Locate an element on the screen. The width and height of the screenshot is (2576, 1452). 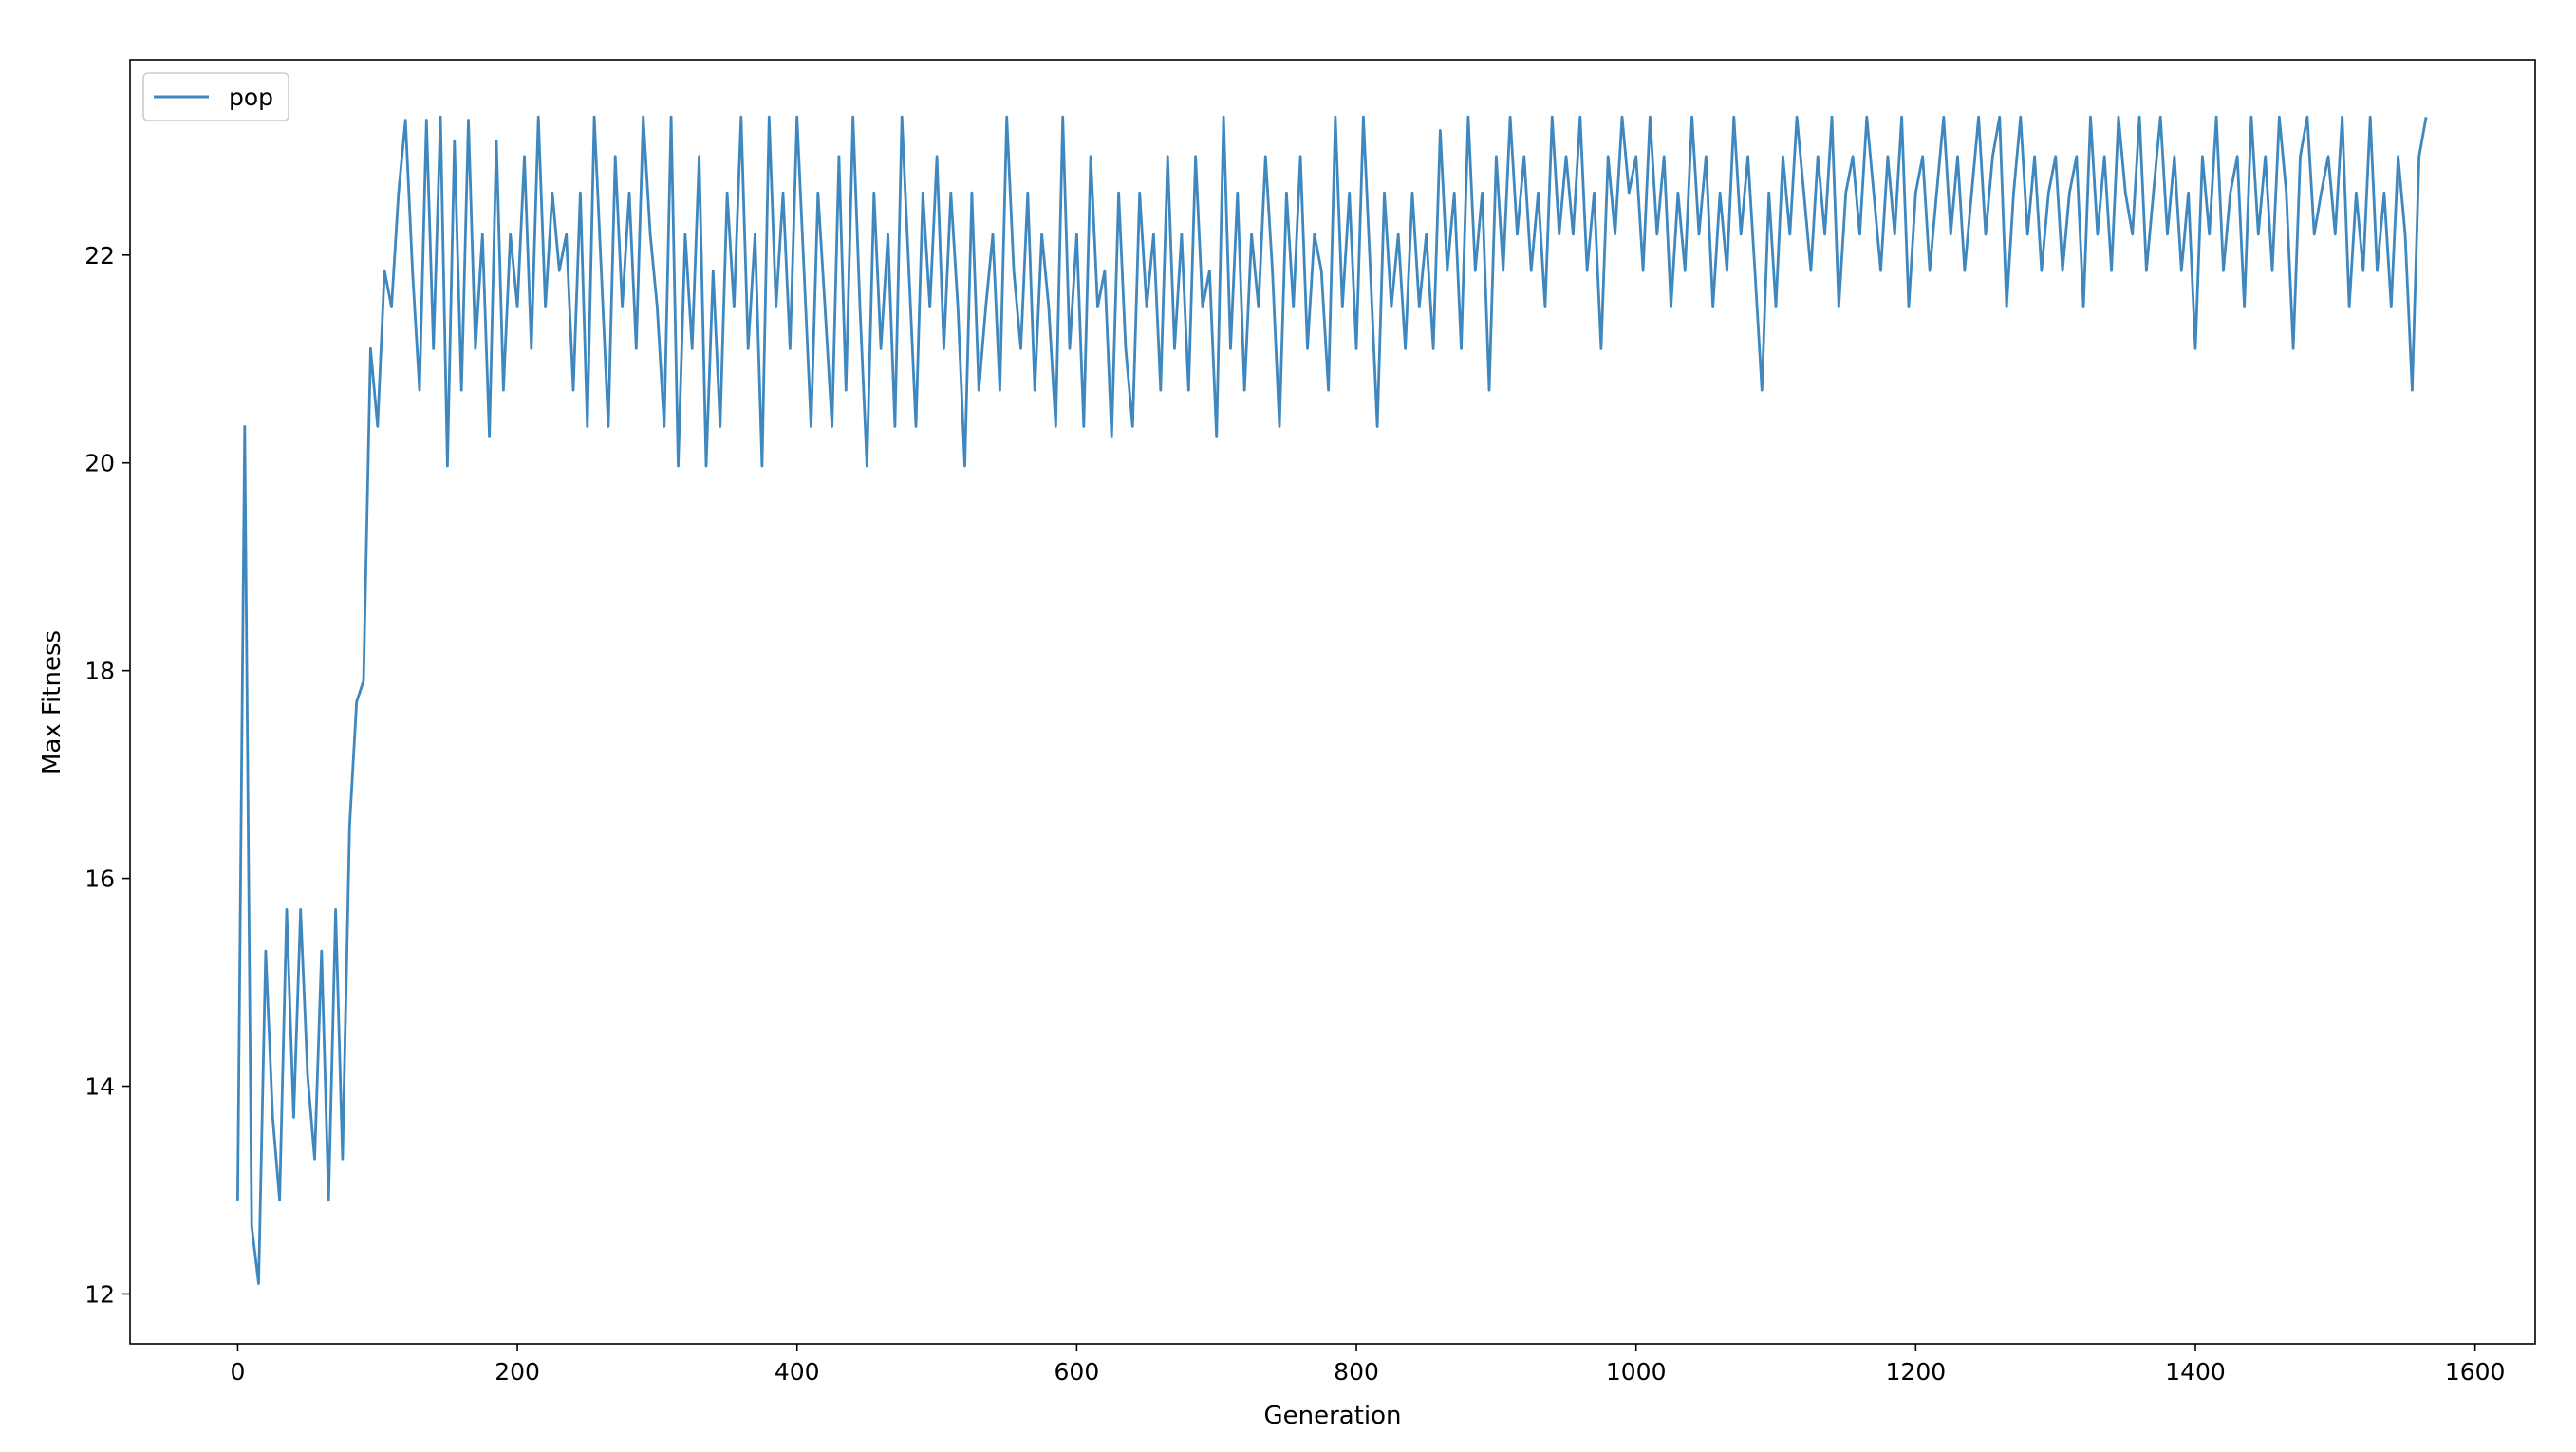
y-tick-label: 22 is located at coordinates (100, 256).